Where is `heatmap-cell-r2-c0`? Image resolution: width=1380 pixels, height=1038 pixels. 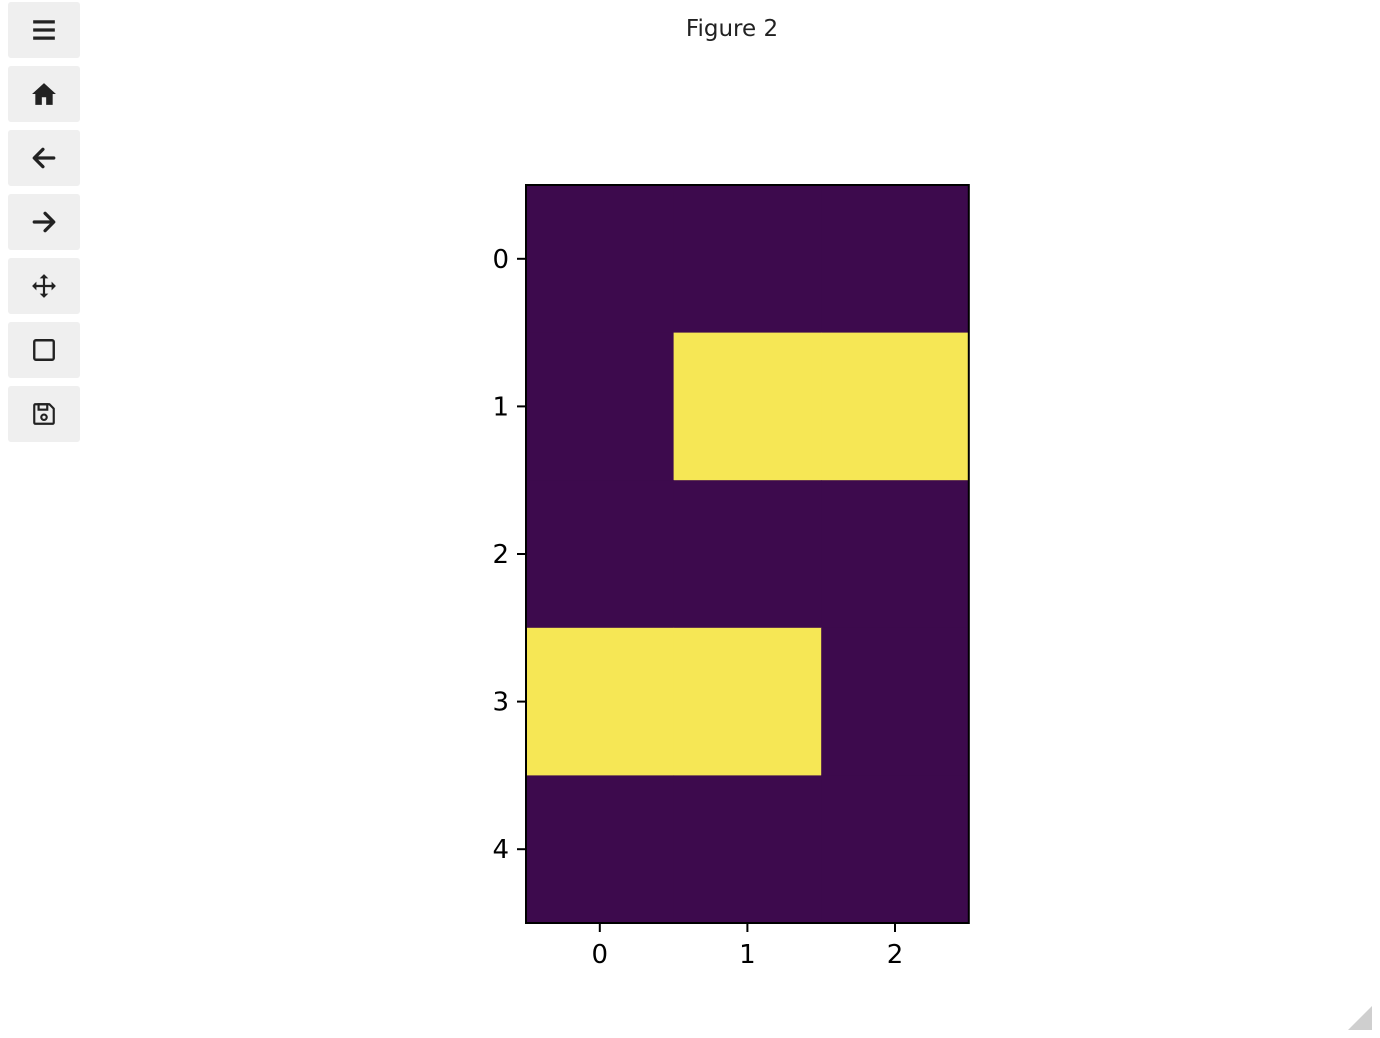
heatmap-cell-r2-c0 is located at coordinates (600, 554).